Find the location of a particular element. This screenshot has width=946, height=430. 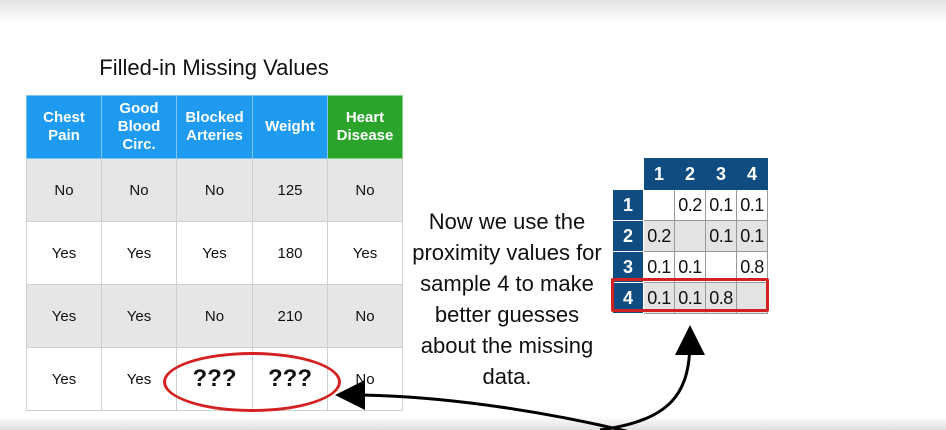

bottom-shade is located at coordinates (473, 423).